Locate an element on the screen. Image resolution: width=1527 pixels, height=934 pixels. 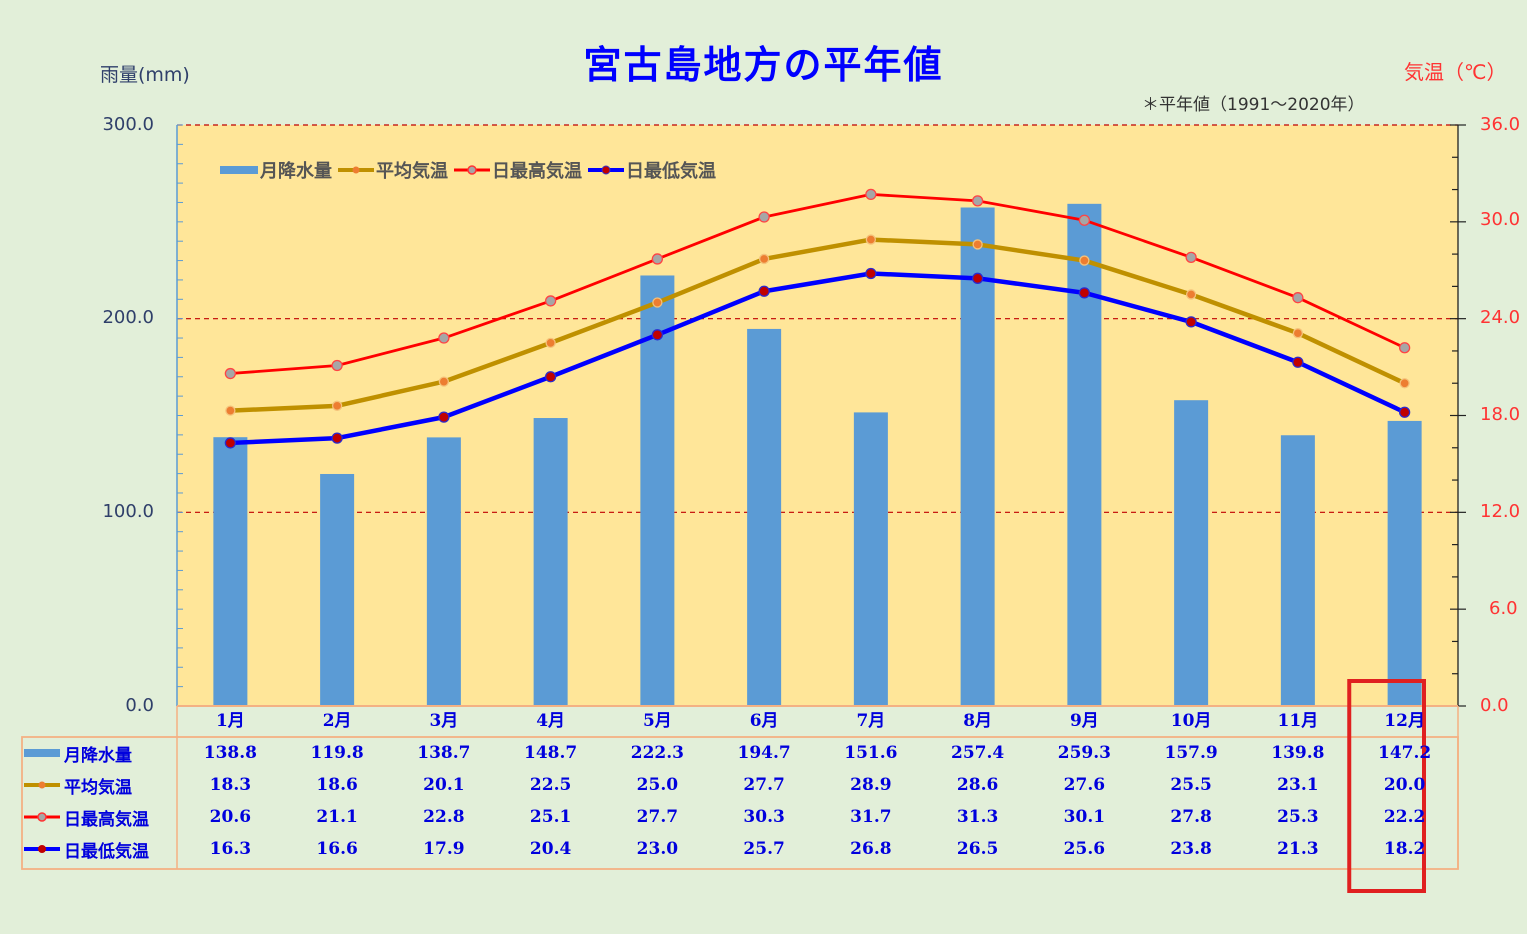
table-cell: 27.8 is located at coordinates (1191, 817).